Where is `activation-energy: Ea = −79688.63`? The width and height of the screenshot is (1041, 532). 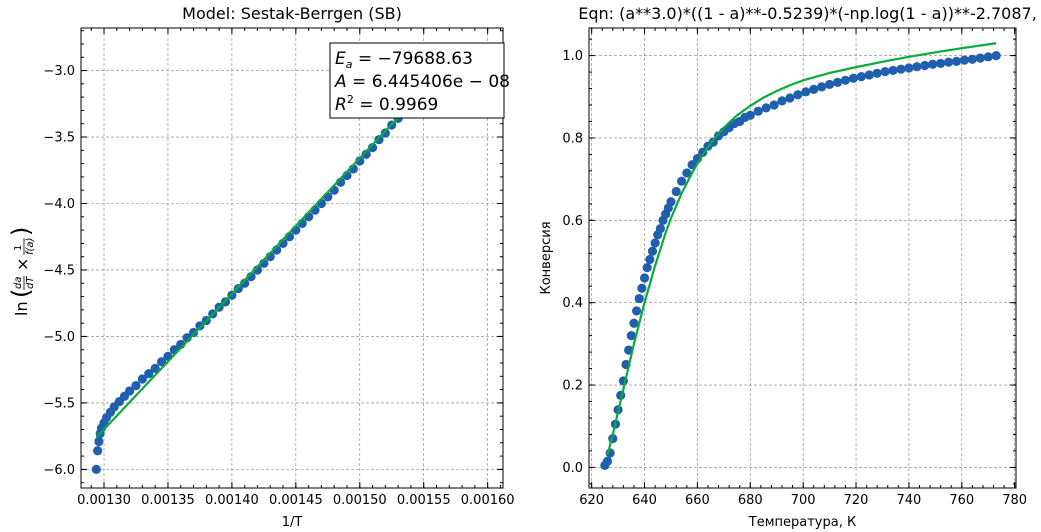
activation-energy: Ea = −79688.63 is located at coordinates (404, 60).